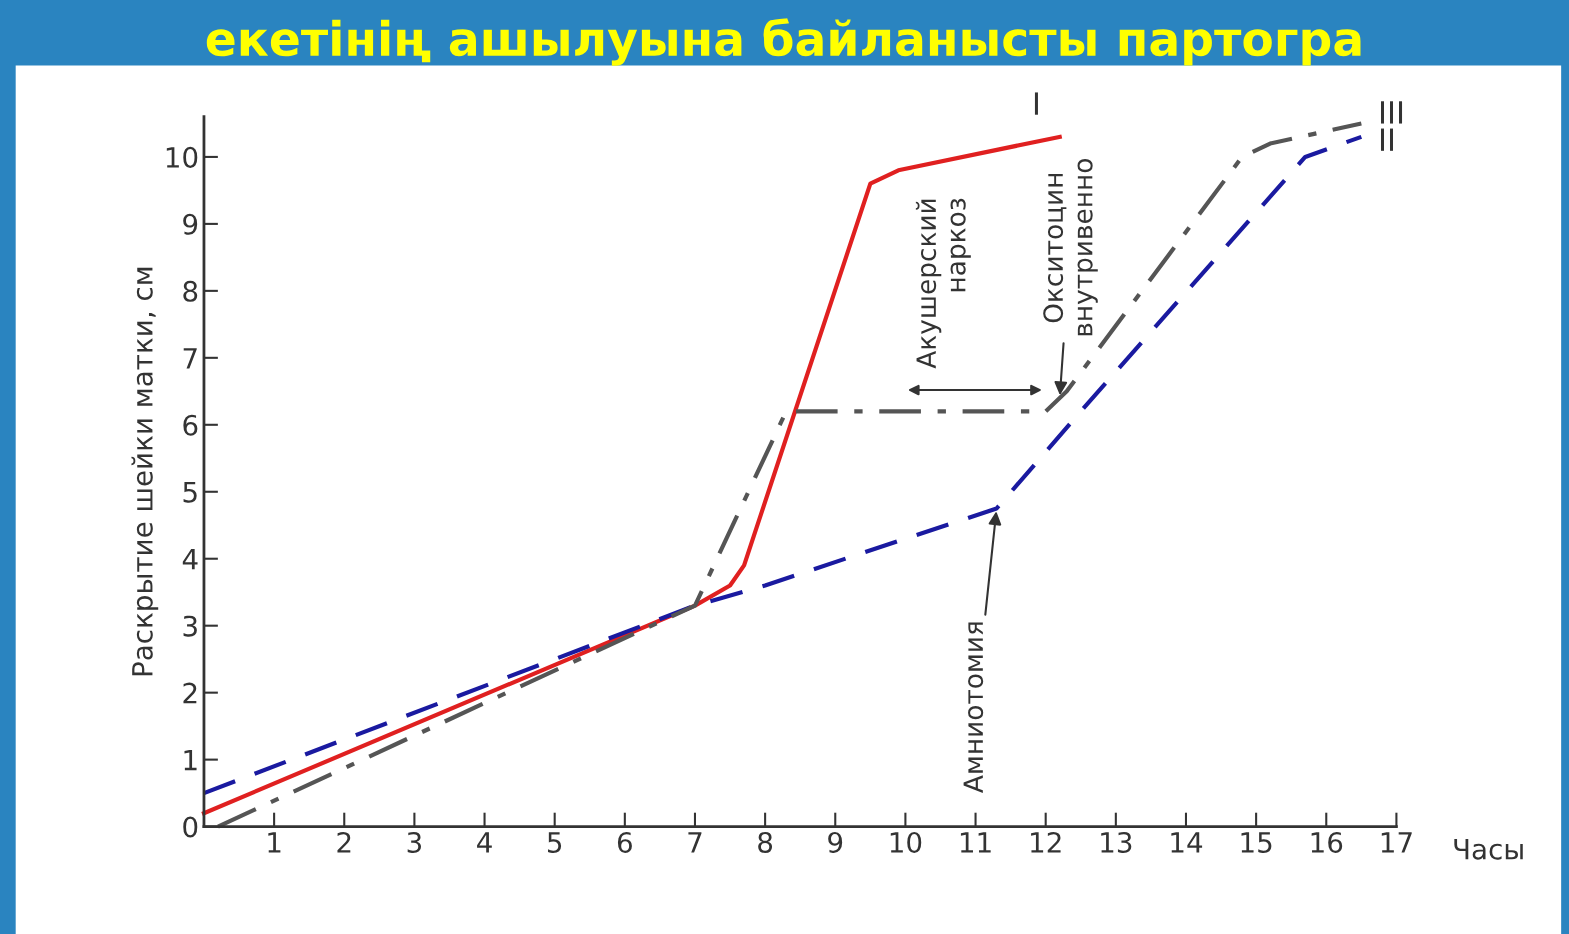 The width and height of the screenshot is (1569, 934). What do you see at coordinates (190, 358) in the screenshot?
I see `y-tick-label: 7` at bounding box center [190, 358].